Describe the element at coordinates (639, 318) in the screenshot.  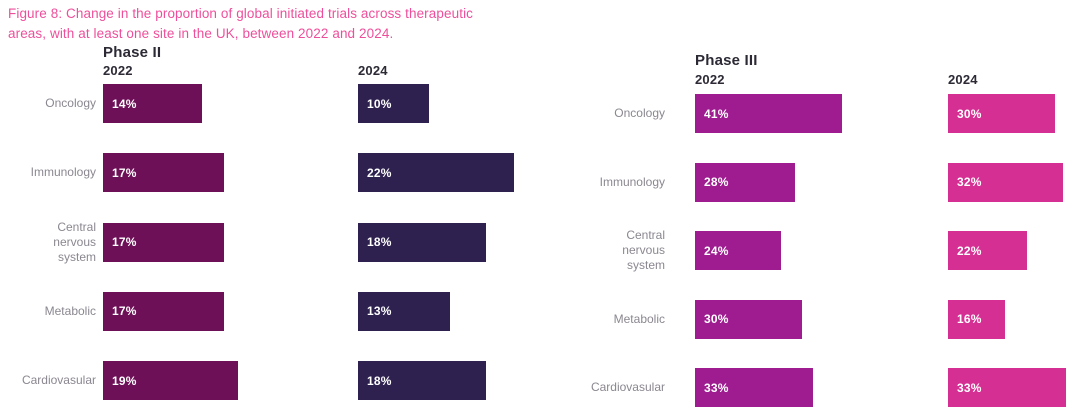
I see `phase-iii-category-label-metabolic: Metabolic` at that location.